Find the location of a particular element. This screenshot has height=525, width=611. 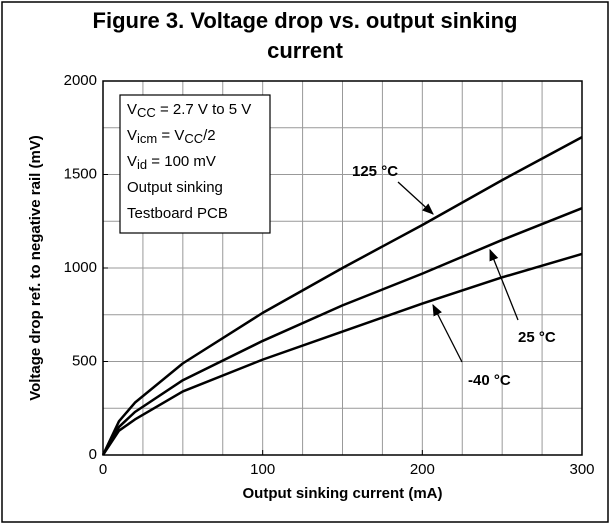

note-segment: Output sinking is located at coordinates (175, 187).